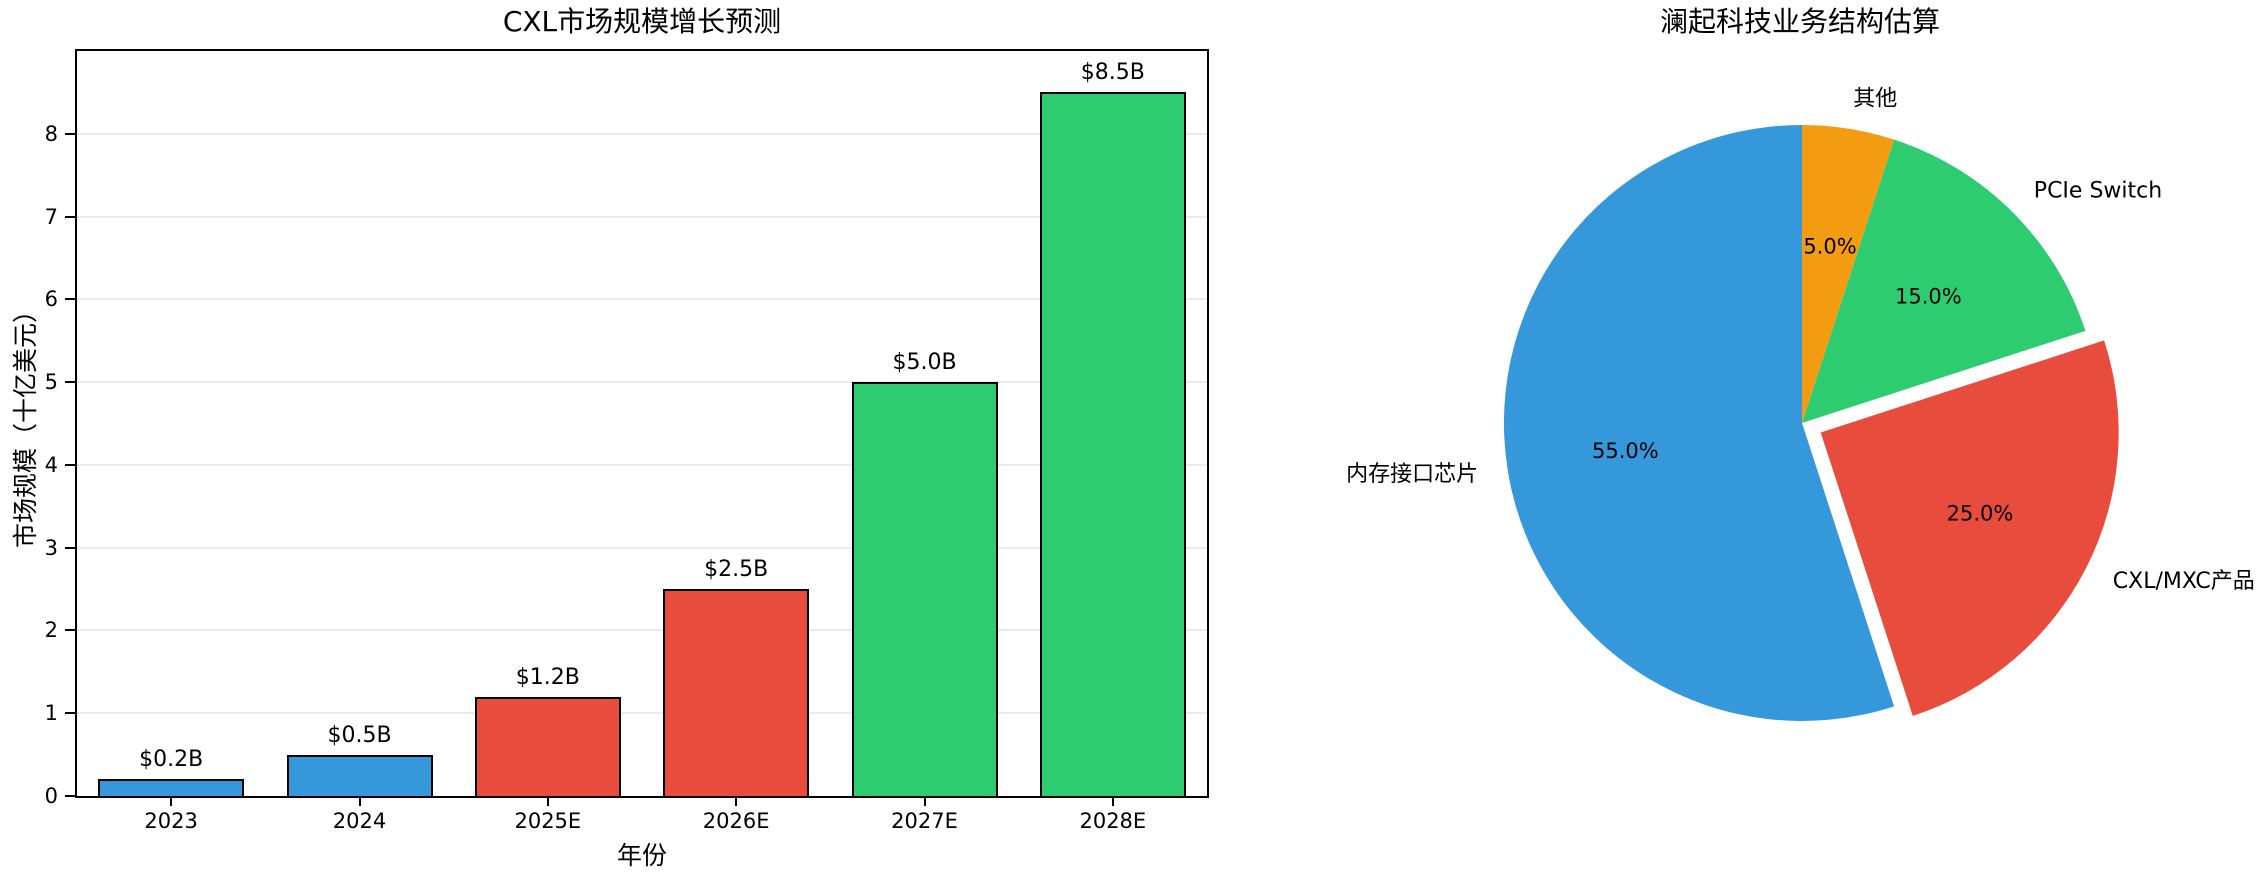  What do you see at coordinates (736, 570) in the screenshot?
I see `bar-value-label-2026E: $2.5B` at bounding box center [736, 570].